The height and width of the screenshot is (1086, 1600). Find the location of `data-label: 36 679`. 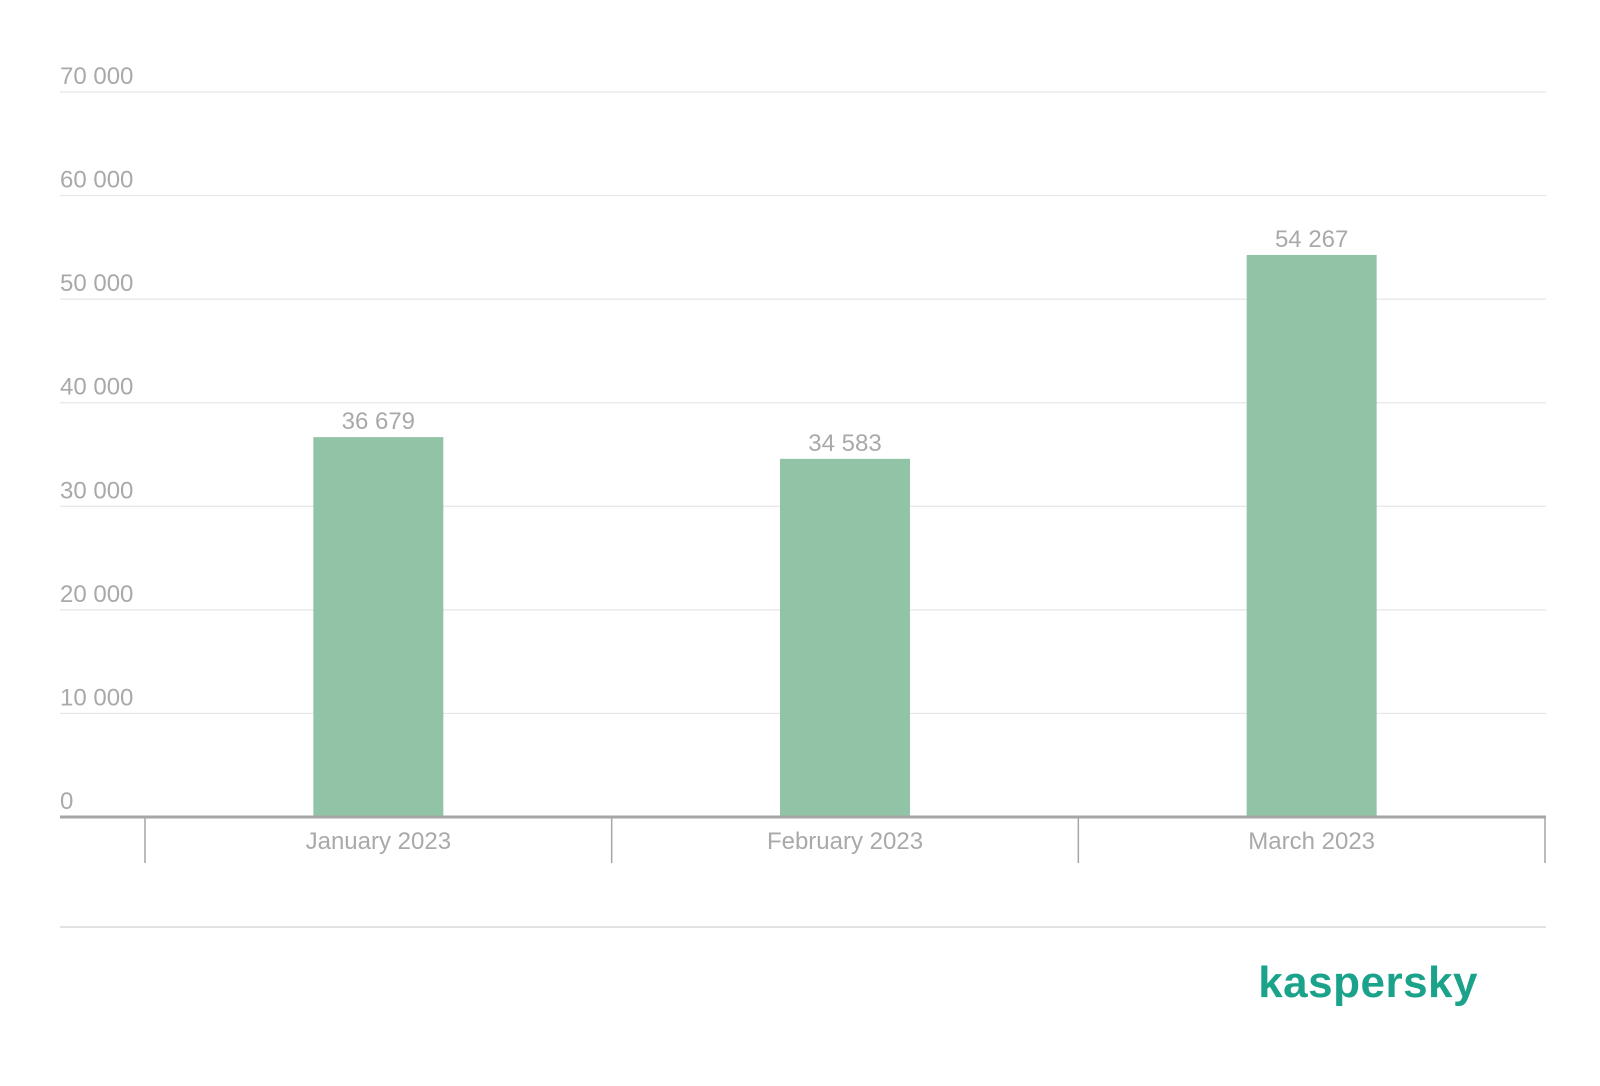

data-label: 36 679 is located at coordinates (378, 421).